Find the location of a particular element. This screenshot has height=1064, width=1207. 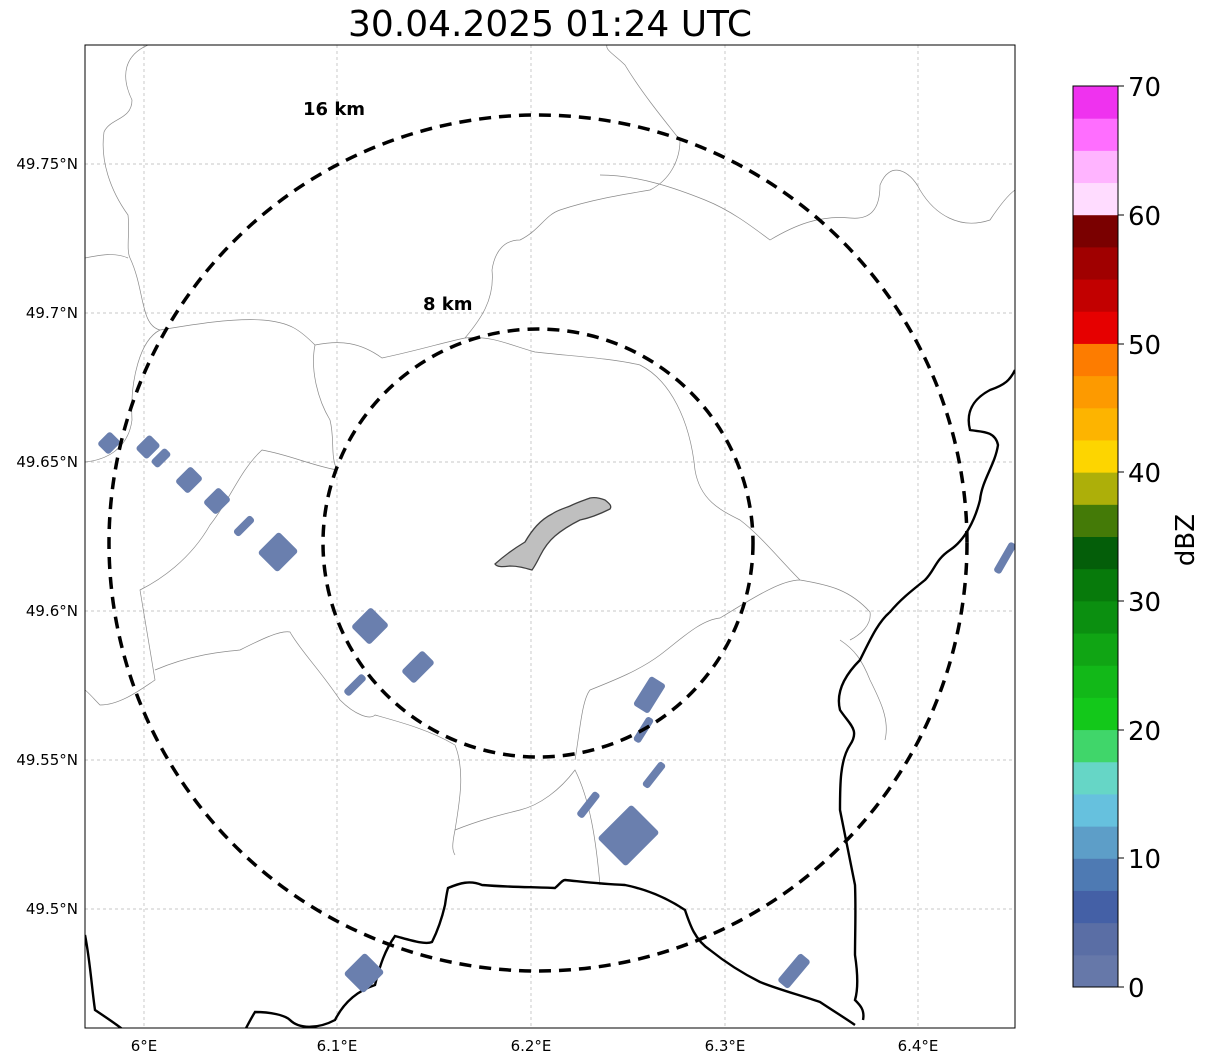

colorbar-tick-label: 50 is located at coordinates (1144, 346).